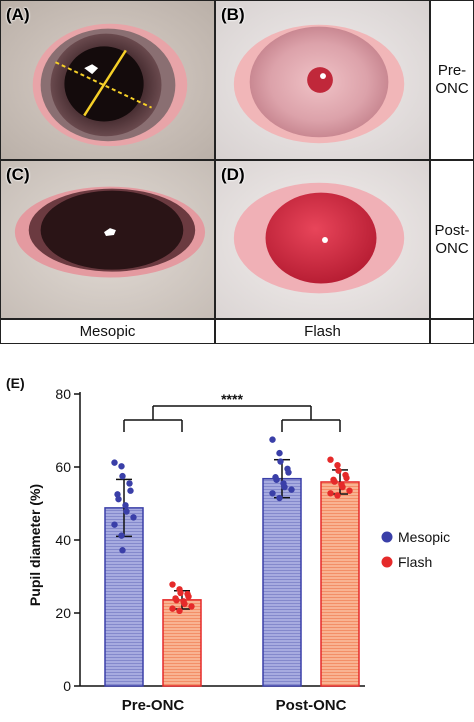 The height and width of the screenshot is (722, 474). What do you see at coordinates (63, 467) in the screenshot?
I see `y-tick-label: 60` at bounding box center [63, 467].